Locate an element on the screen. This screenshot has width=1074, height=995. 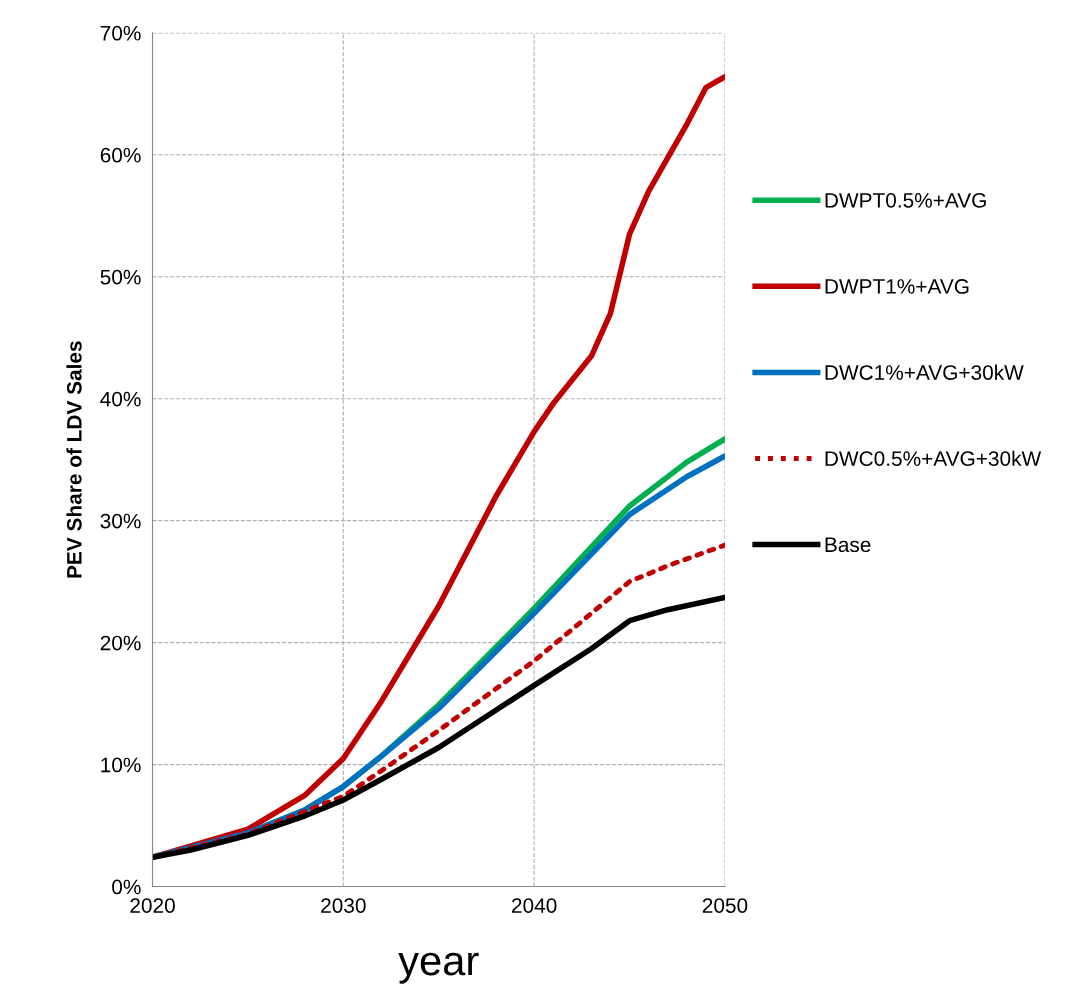
legend-label: DWC0.5%+AVG+30kW is located at coordinates (933, 458).